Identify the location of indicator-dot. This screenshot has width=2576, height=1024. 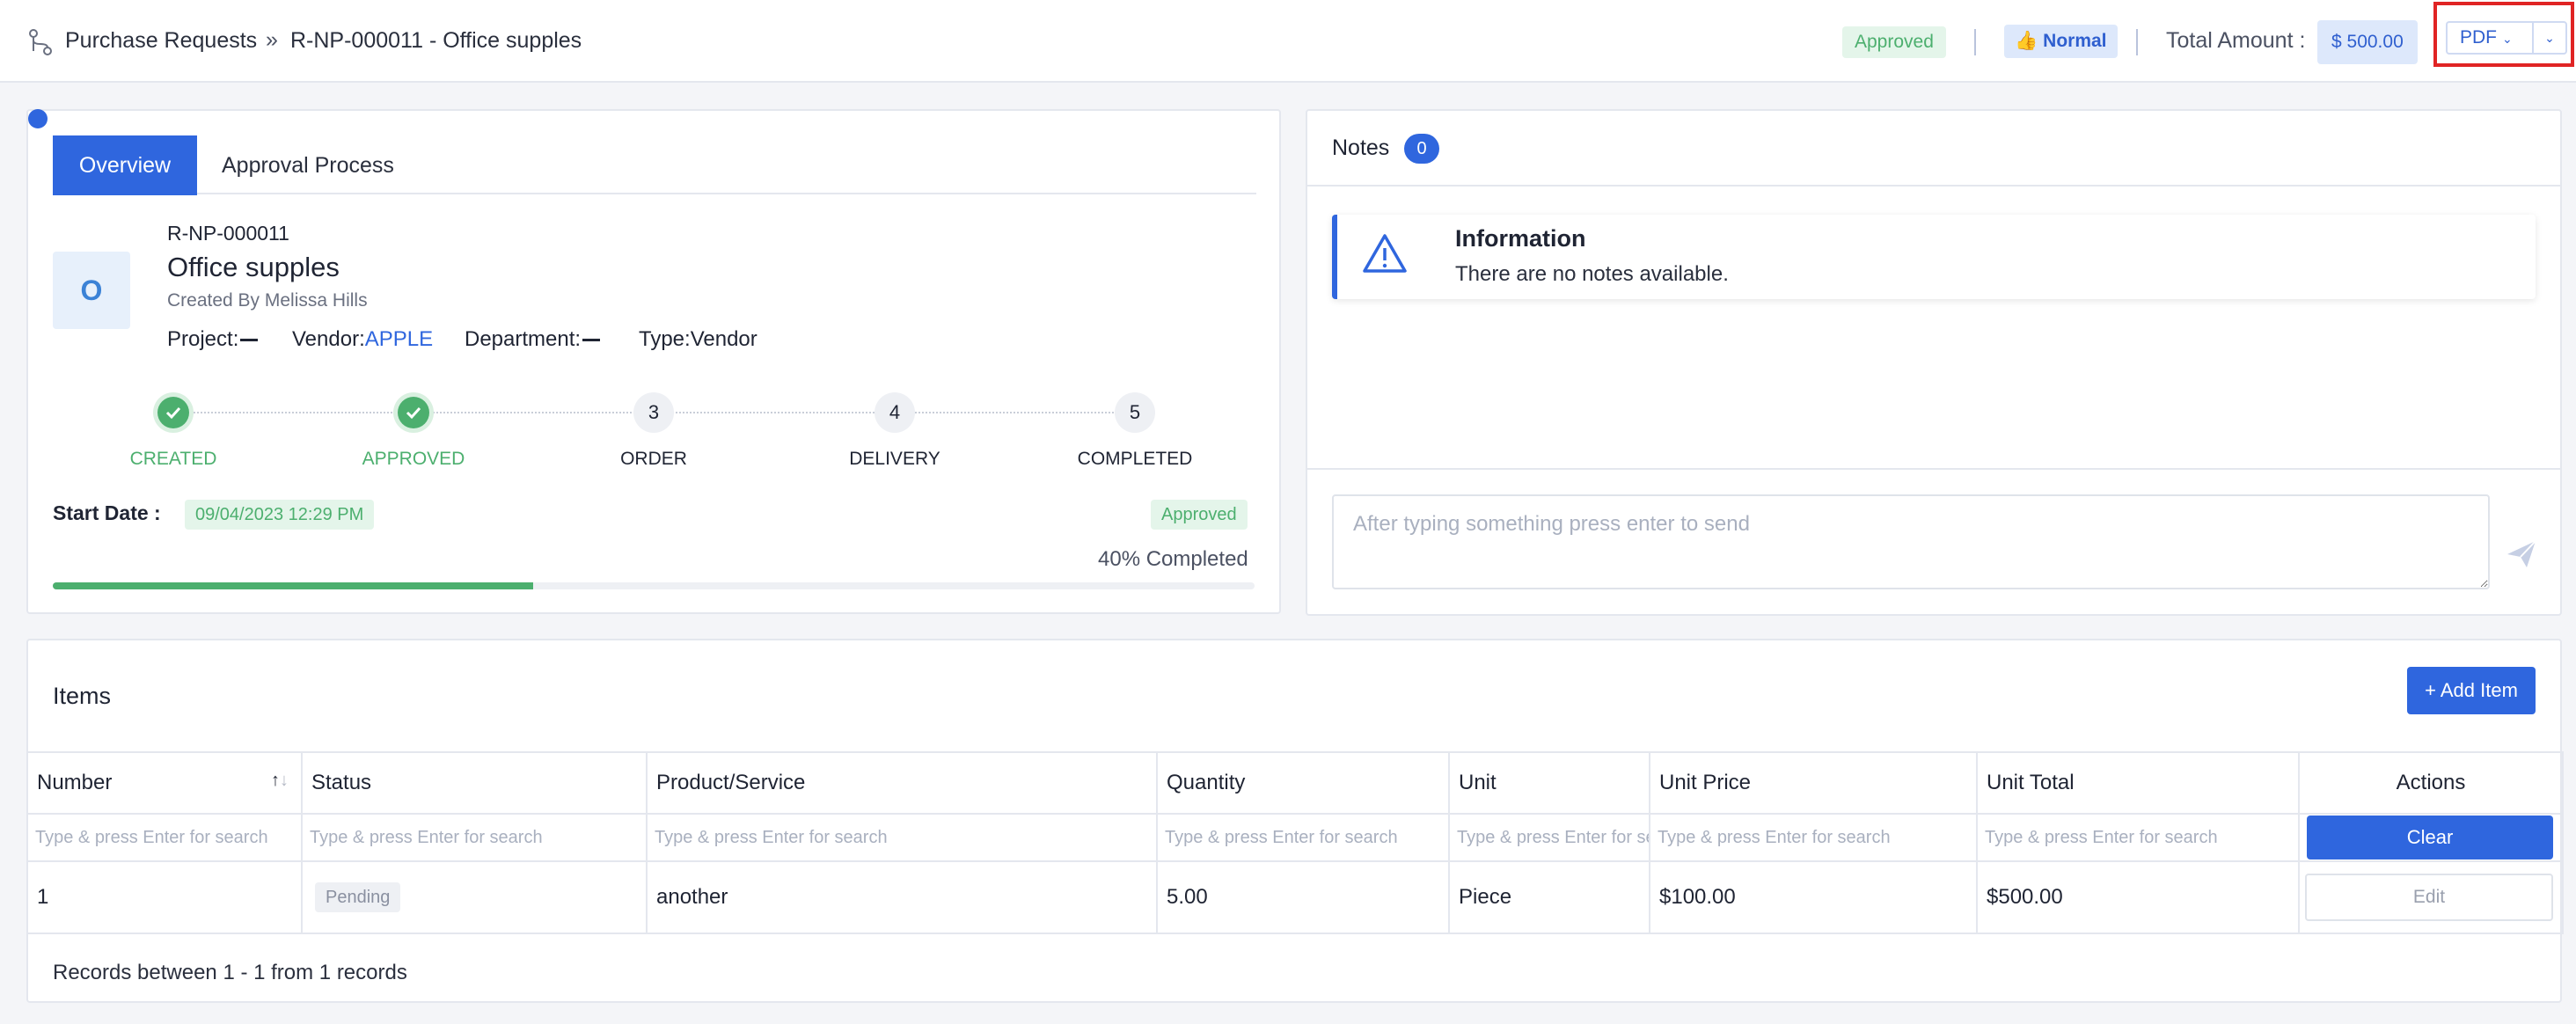
(38, 118).